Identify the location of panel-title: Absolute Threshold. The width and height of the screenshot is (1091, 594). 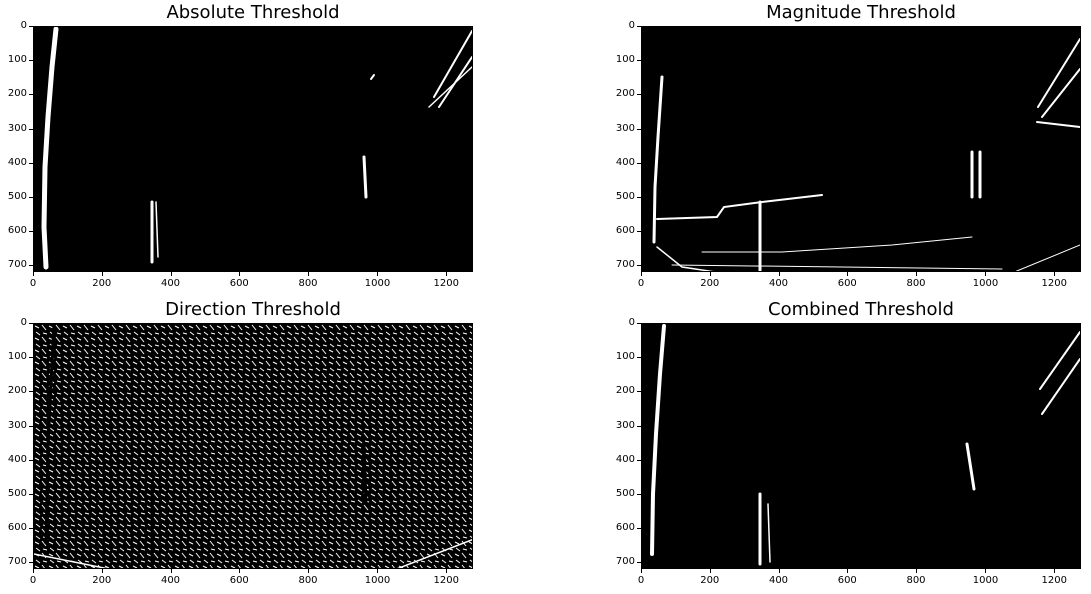
(253, 12).